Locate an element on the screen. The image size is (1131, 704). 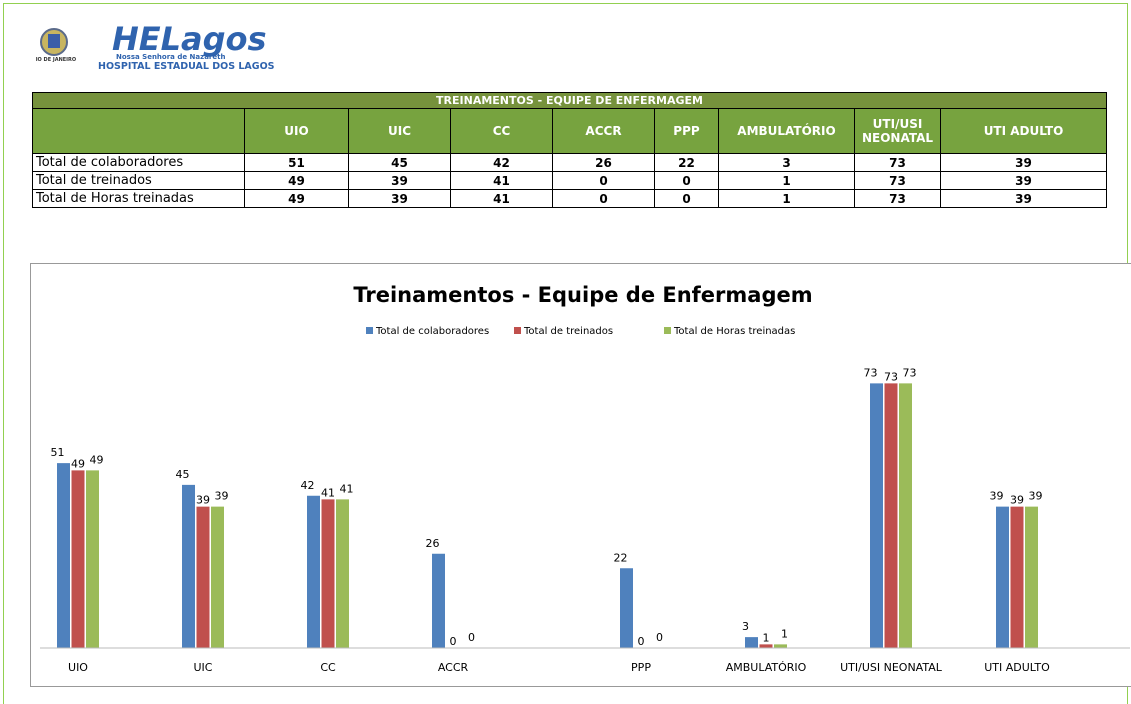
row-label: Total de colaboradores is located at coordinates (139, 163).